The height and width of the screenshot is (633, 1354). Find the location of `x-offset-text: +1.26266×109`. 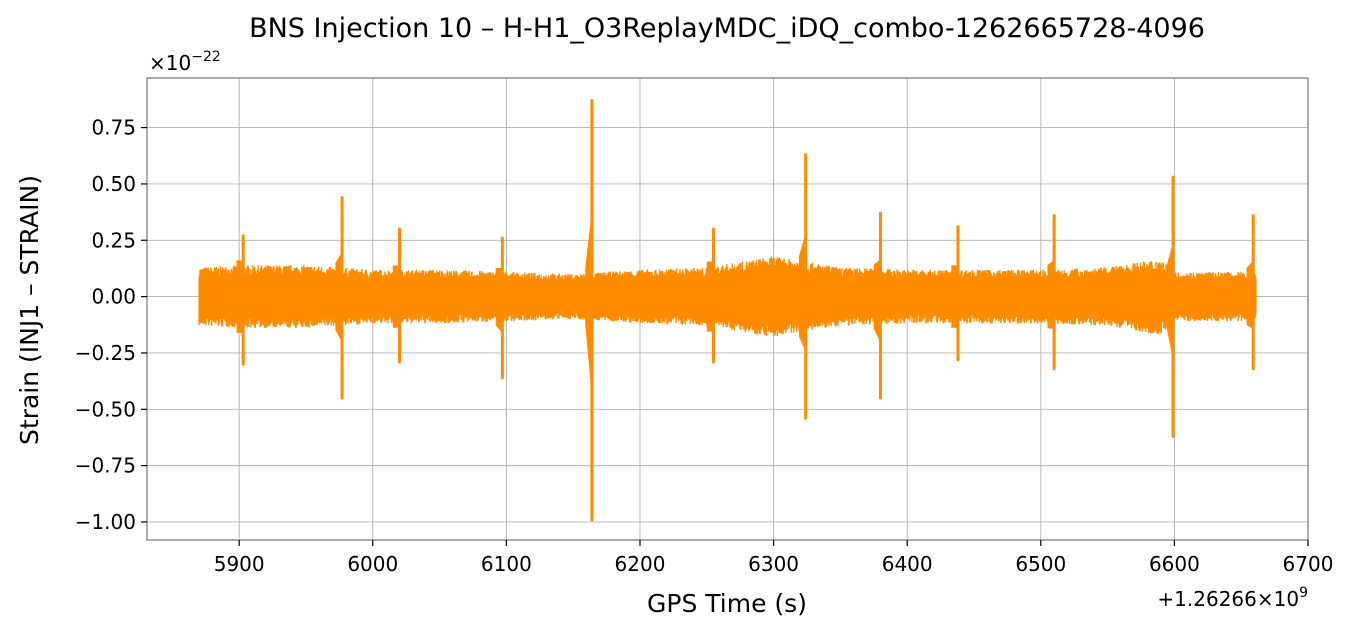

x-offset-text: +1.26266×109 is located at coordinates (1232, 598).